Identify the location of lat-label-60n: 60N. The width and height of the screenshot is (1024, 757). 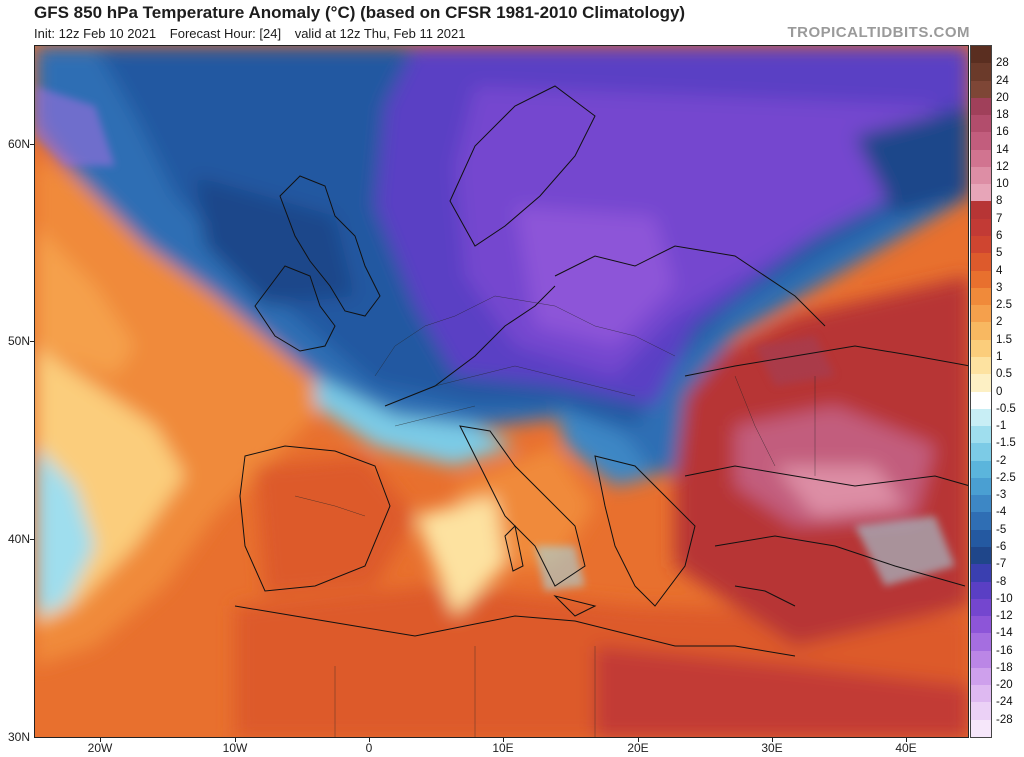
(18, 144).